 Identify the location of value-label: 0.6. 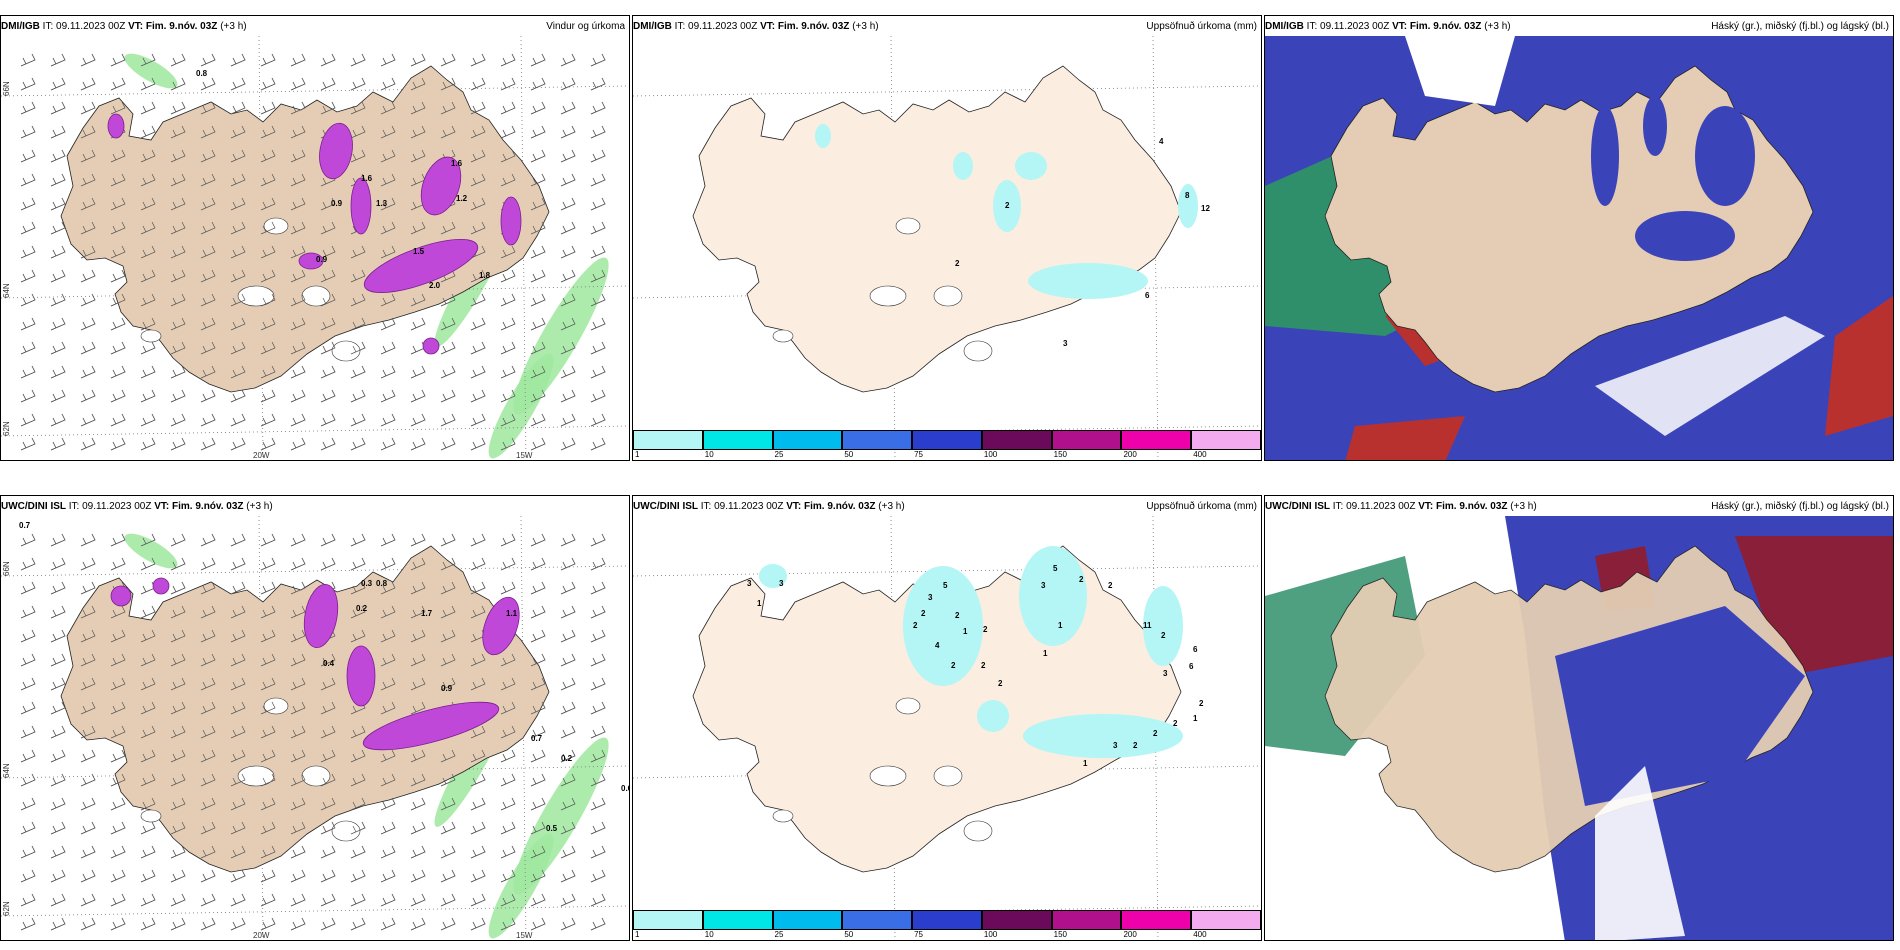
(625, 788).